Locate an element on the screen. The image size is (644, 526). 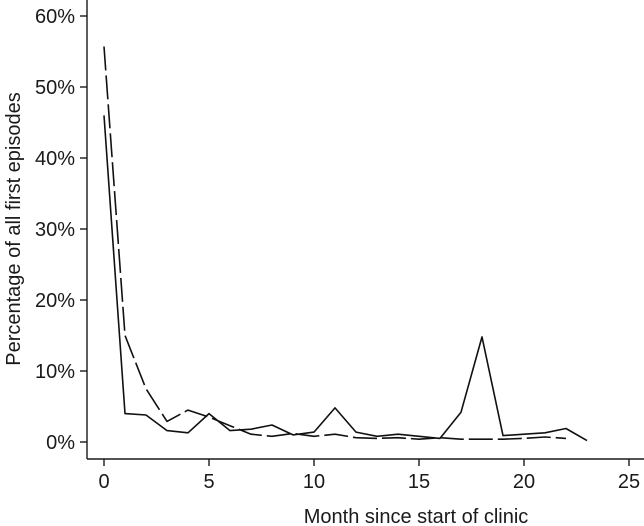
y-axis-title: Percentage of all first episodes is located at coordinates (14, 229).